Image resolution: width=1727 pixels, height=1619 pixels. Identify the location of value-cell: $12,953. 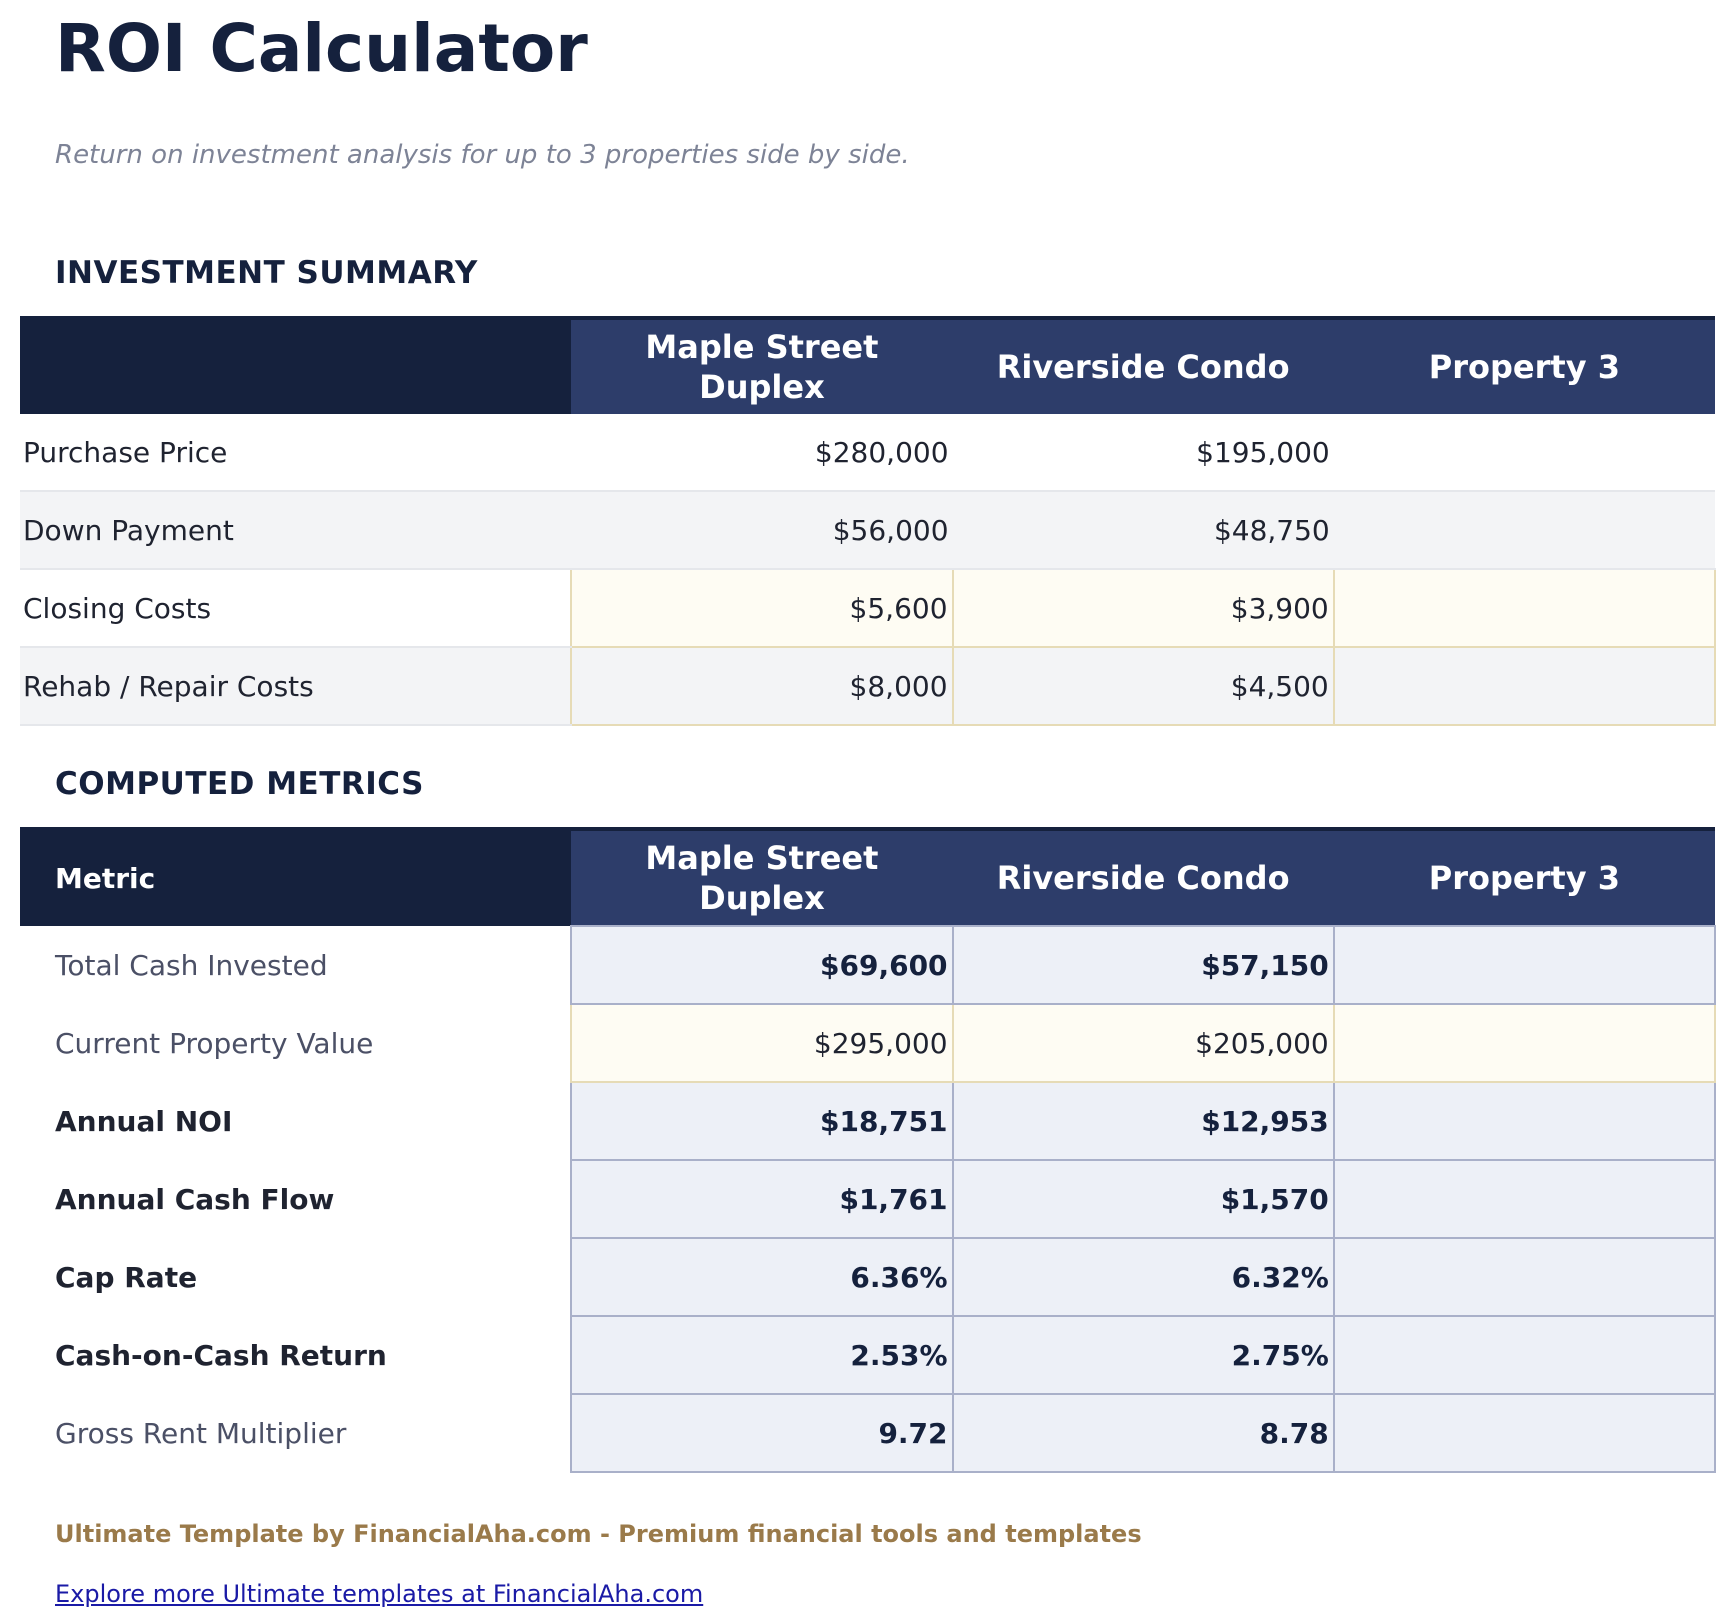
(1143, 1121).